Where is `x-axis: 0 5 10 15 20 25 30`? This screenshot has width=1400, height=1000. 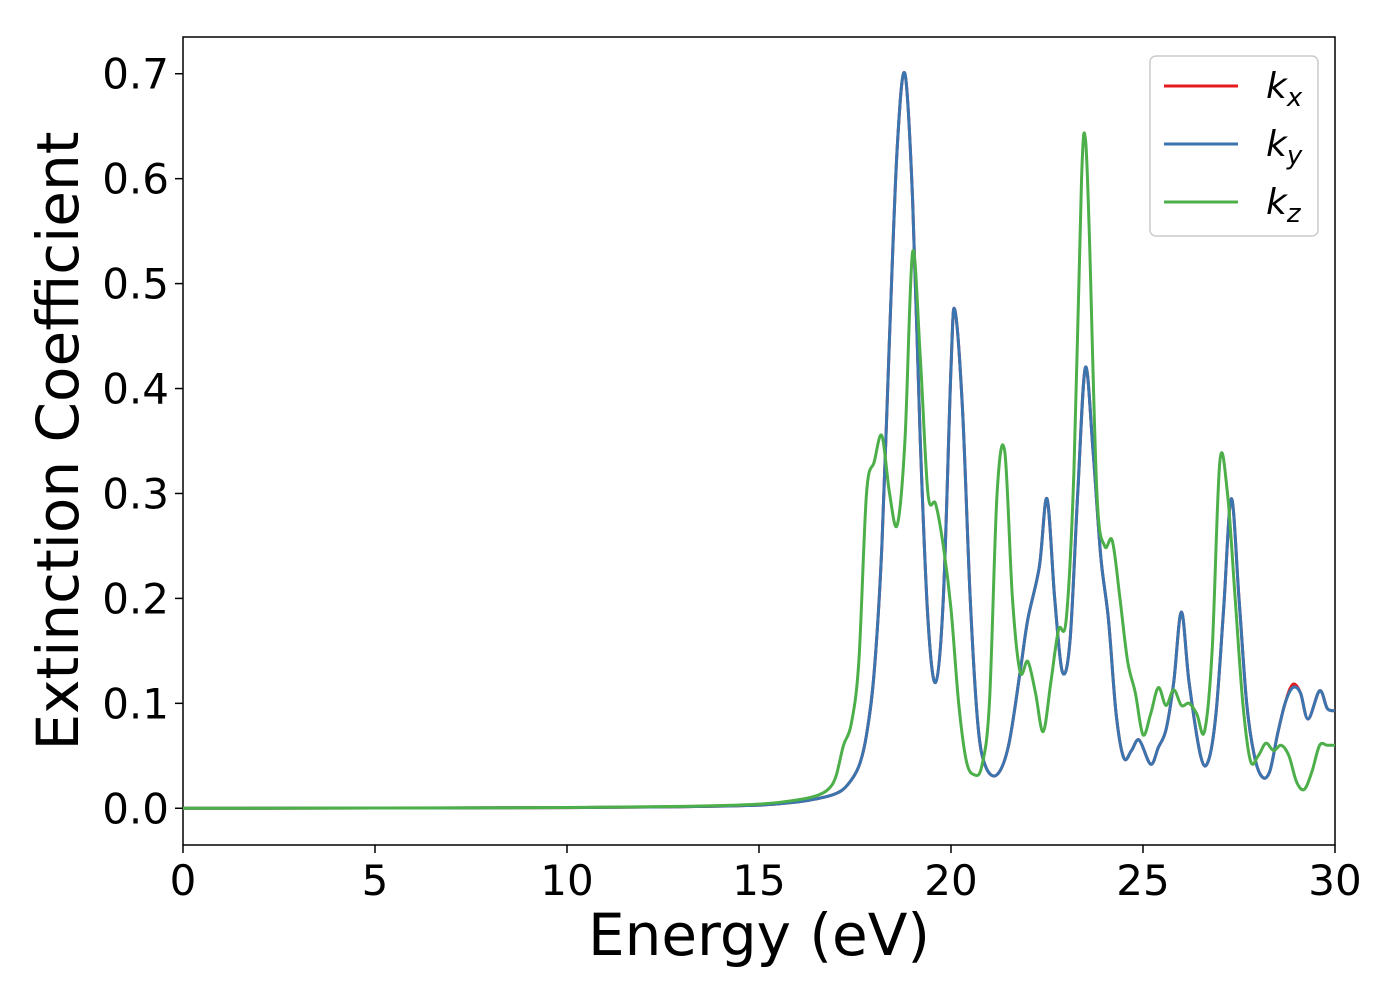 x-axis: 0 5 10 15 20 25 30 is located at coordinates (766, 875).